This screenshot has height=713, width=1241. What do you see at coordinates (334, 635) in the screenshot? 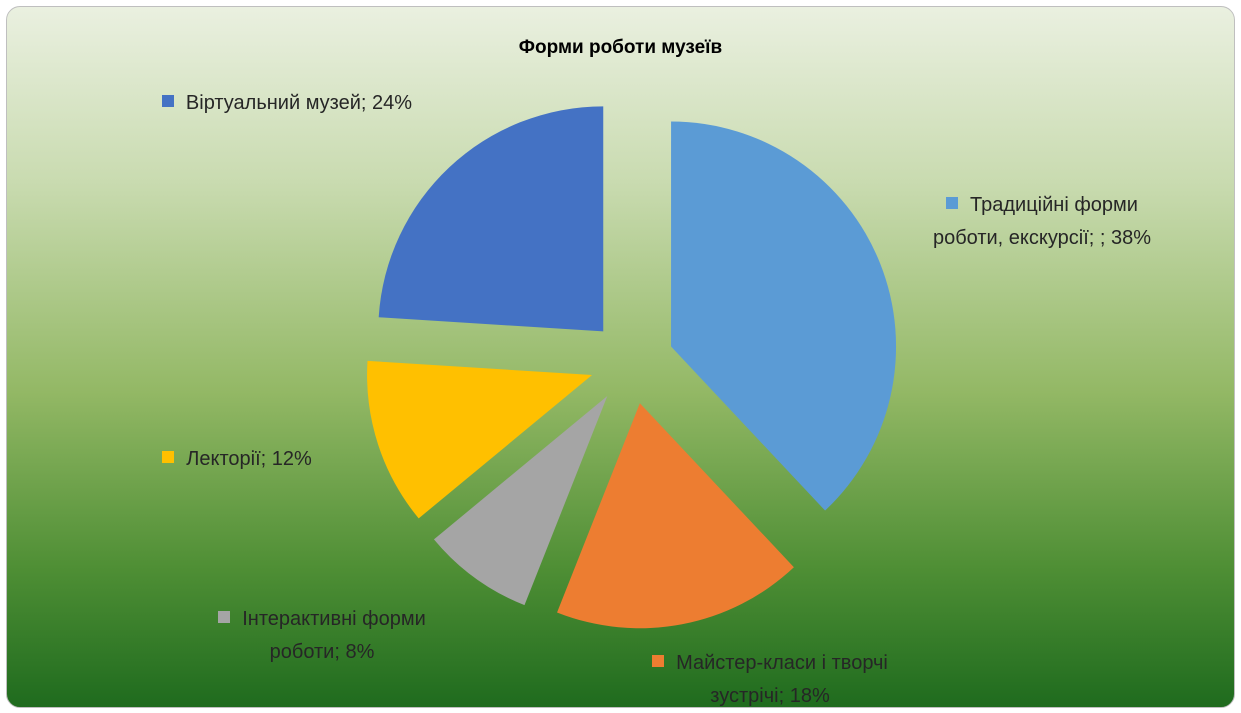
I see `category-label: Інтерактивні форми роботи;` at bounding box center [334, 635].